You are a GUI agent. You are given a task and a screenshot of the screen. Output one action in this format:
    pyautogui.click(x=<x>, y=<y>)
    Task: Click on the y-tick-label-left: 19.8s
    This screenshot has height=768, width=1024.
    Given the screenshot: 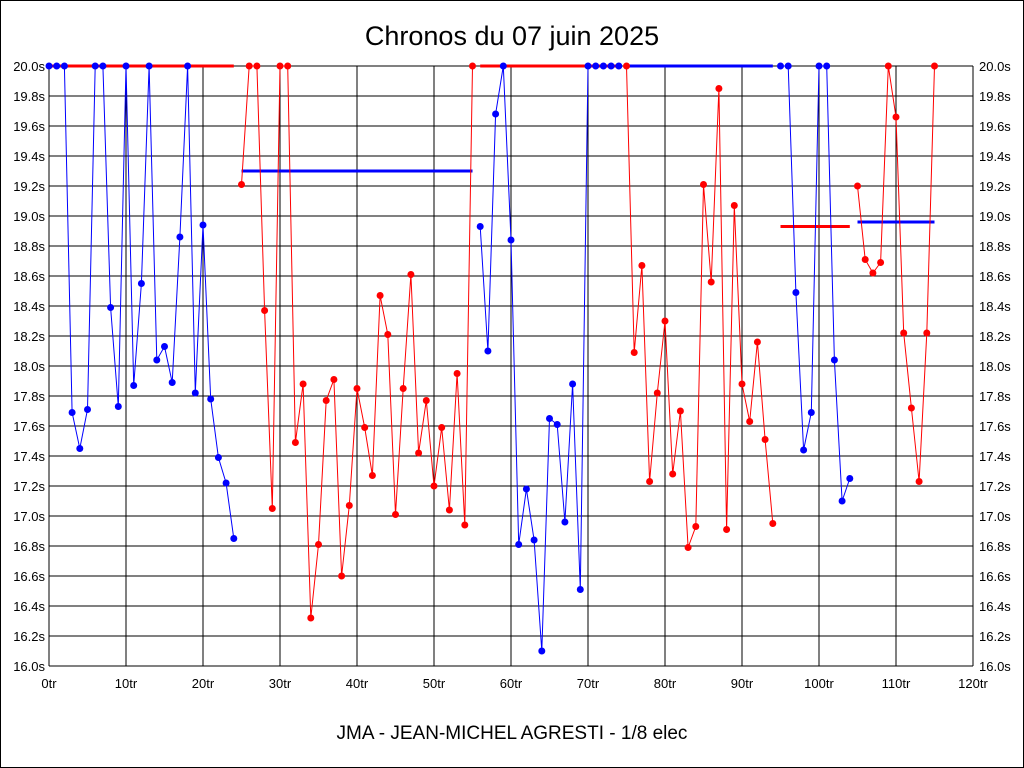 What is the action you would take?
    pyautogui.click(x=29, y=96)
    